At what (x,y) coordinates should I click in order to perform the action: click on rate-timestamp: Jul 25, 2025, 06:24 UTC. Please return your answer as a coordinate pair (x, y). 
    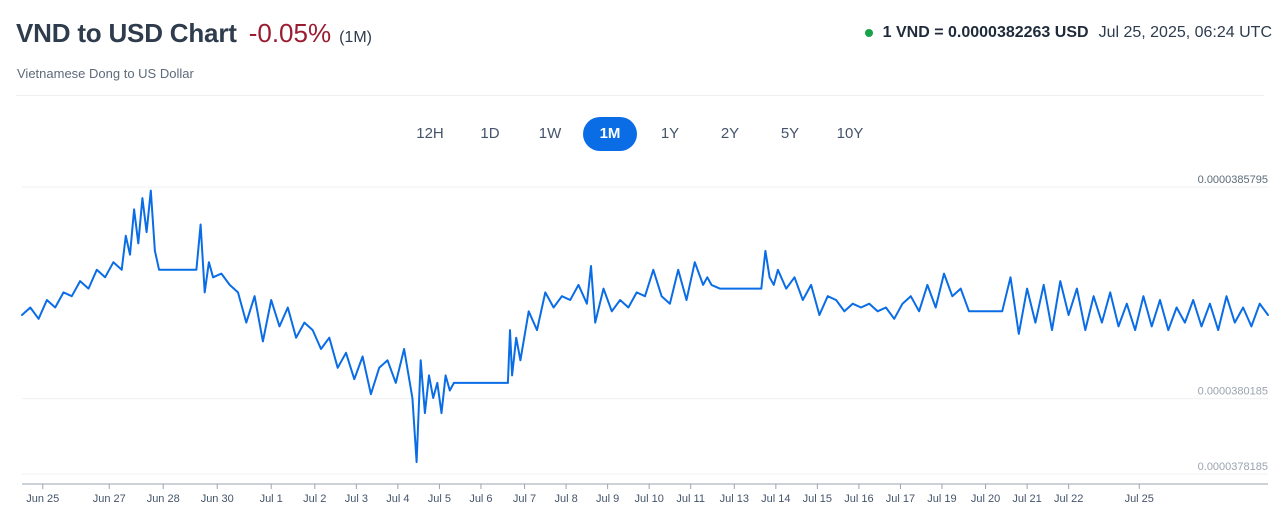
    Looking at the image, I should click on (1185, 32).